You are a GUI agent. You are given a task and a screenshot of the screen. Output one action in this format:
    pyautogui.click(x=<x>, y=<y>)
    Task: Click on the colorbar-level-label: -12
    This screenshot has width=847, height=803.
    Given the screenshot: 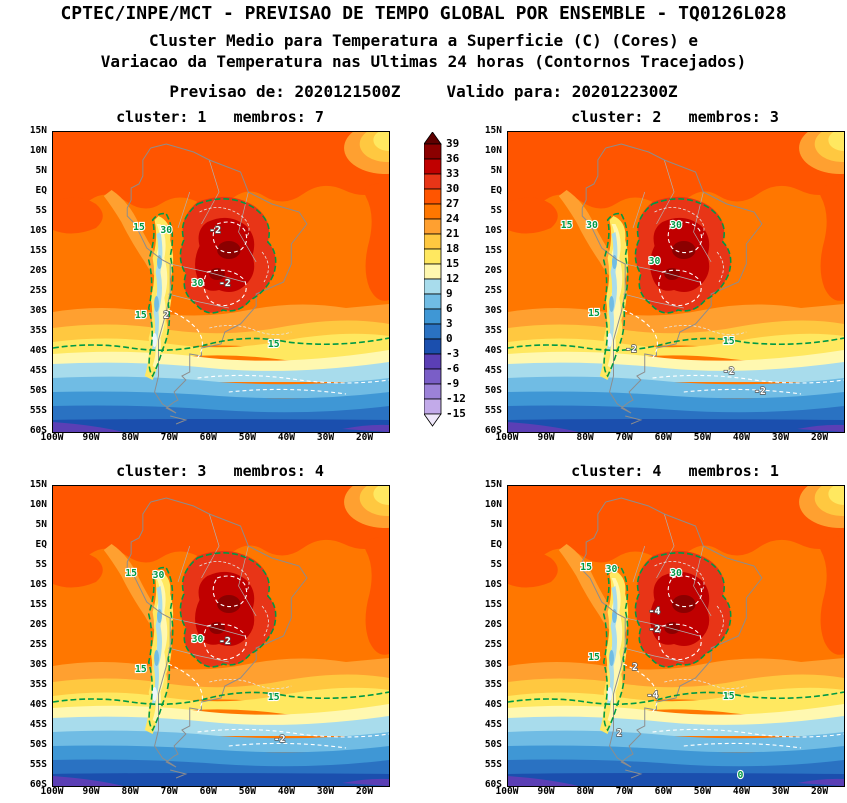 What is the action you would take?
    pyautogui.click(x=456, y=398)
    